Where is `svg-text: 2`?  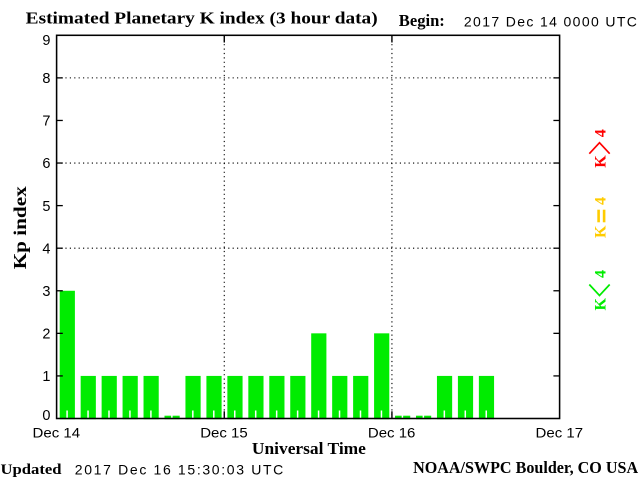
svg-text: 2 is located at coordinates (46, 335).